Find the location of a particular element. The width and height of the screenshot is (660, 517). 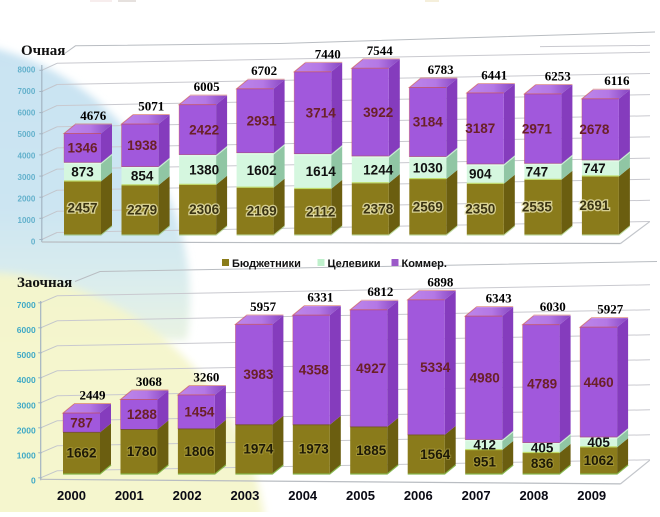

svg-text: 7000 is located at coordinates (26, 305).